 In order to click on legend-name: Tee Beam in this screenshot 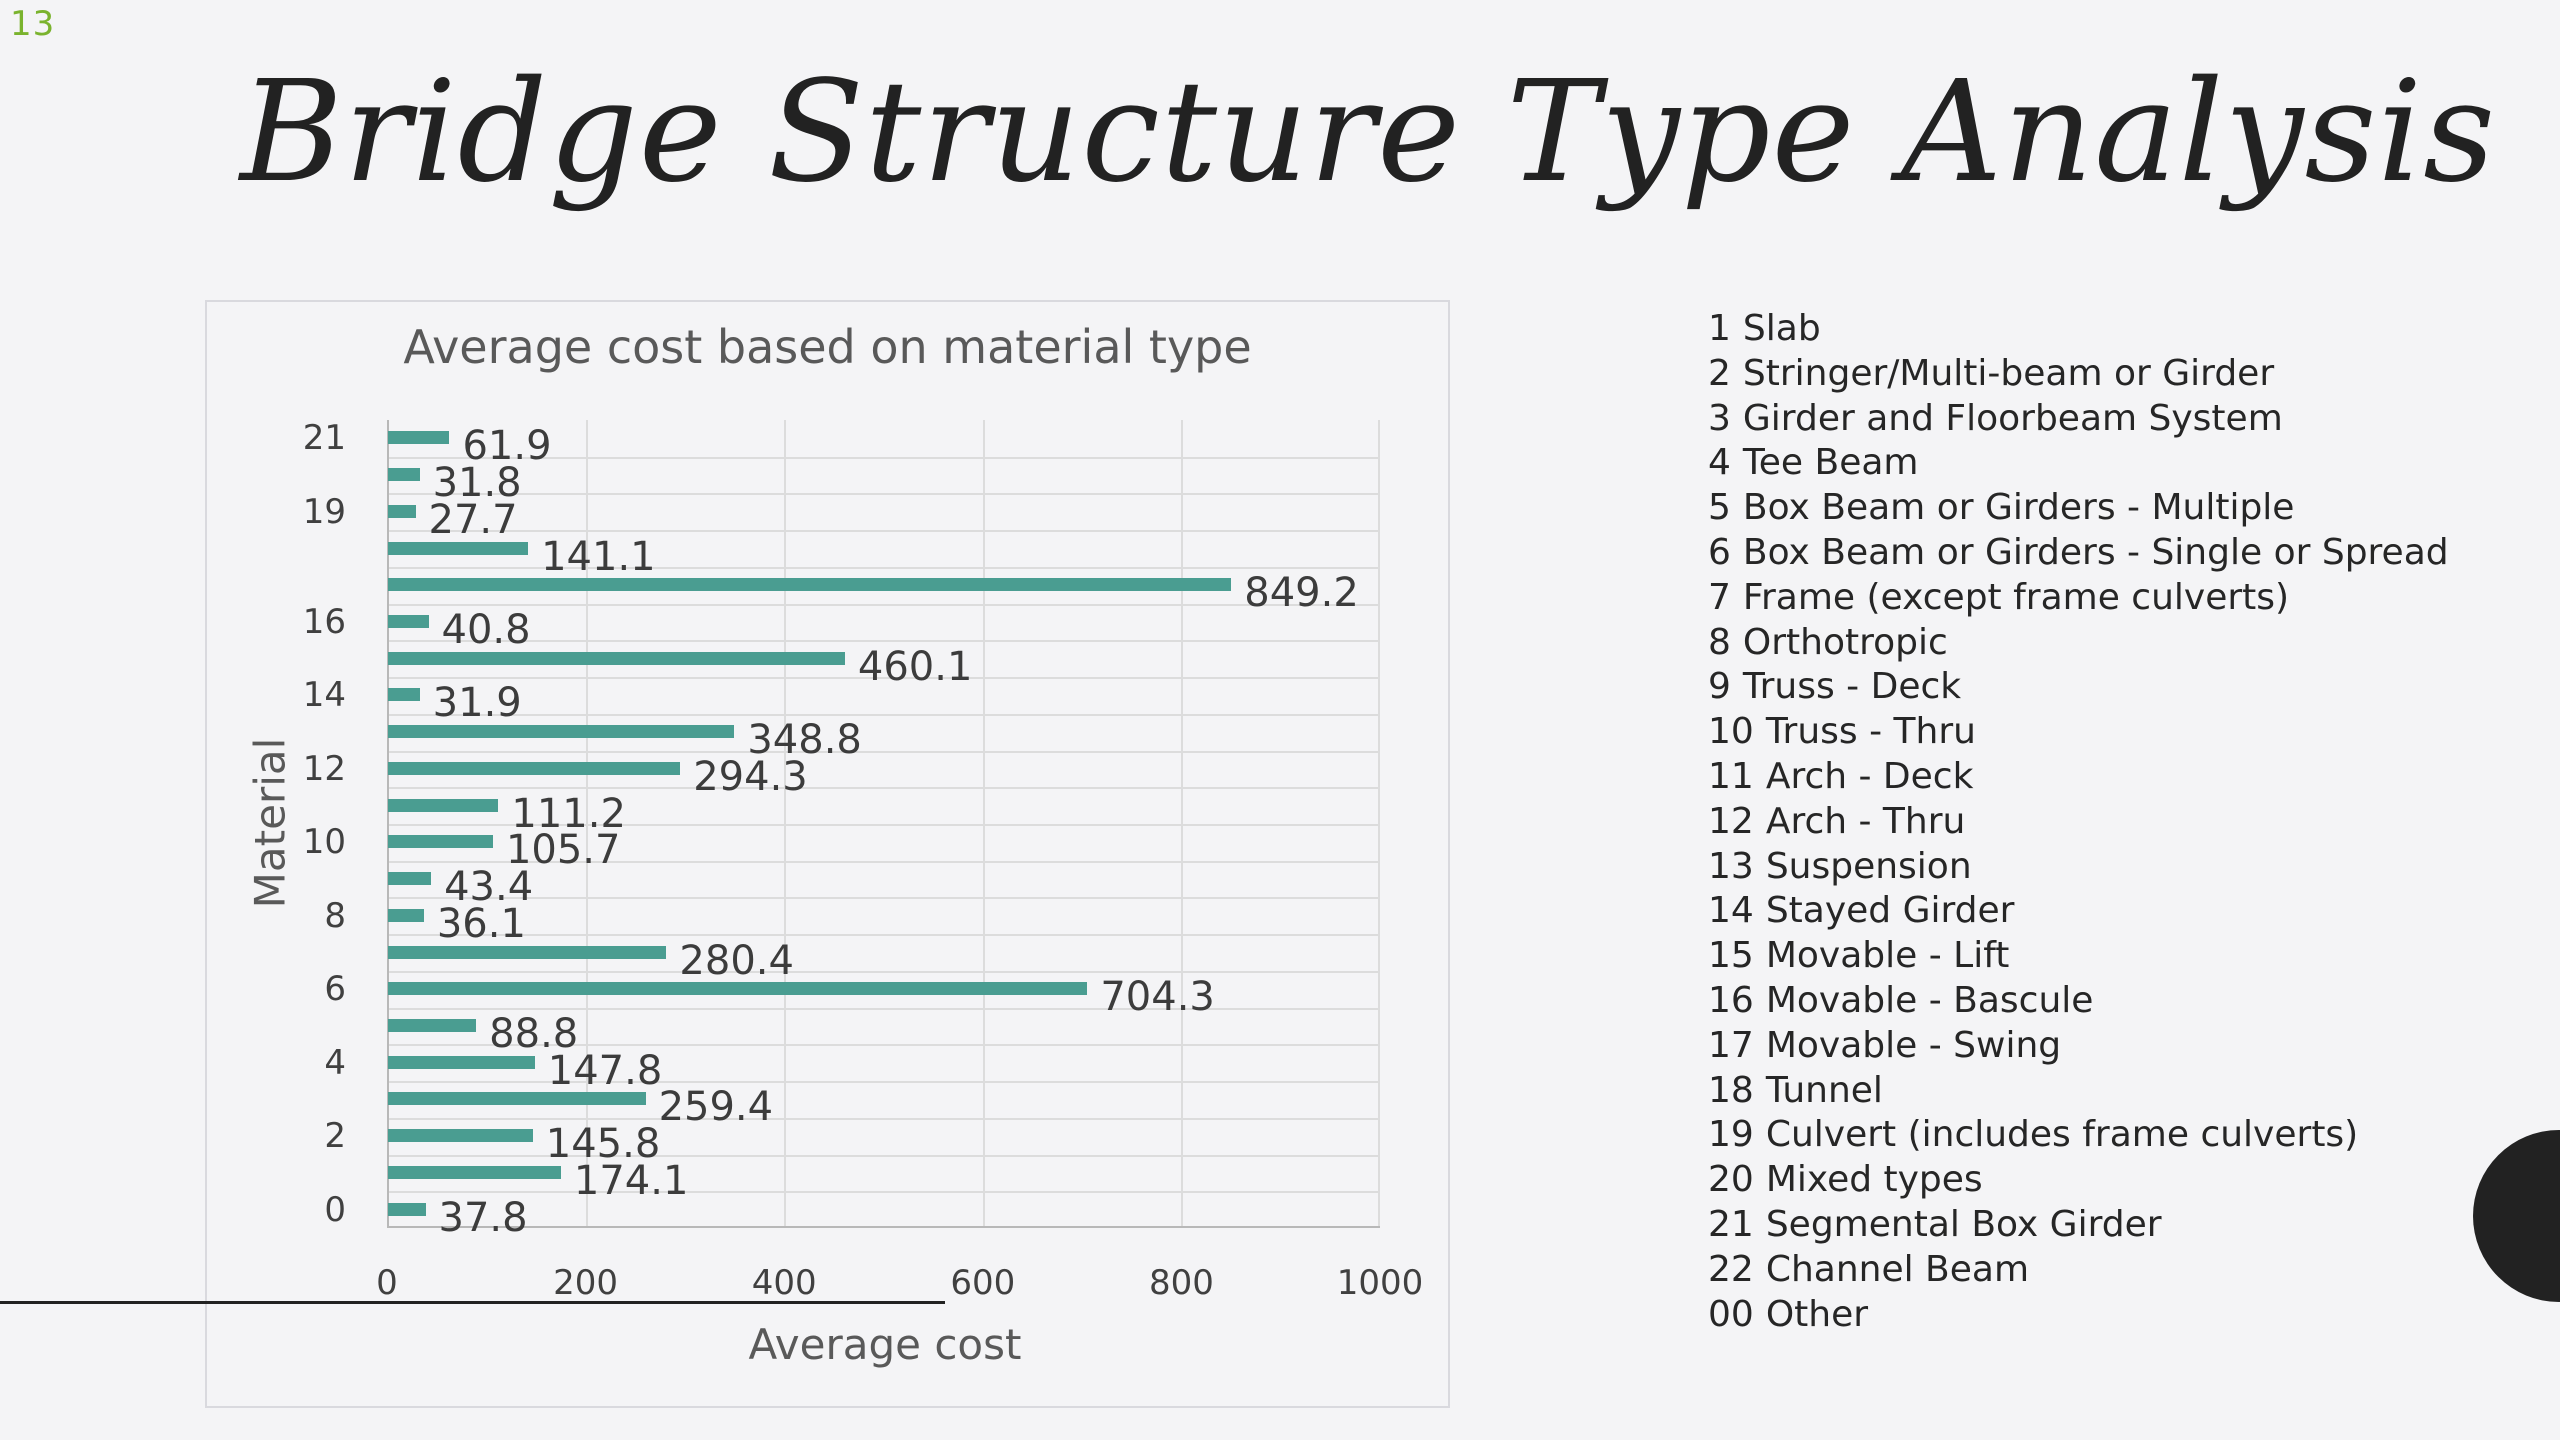, I will do `click(1830, 463)`.